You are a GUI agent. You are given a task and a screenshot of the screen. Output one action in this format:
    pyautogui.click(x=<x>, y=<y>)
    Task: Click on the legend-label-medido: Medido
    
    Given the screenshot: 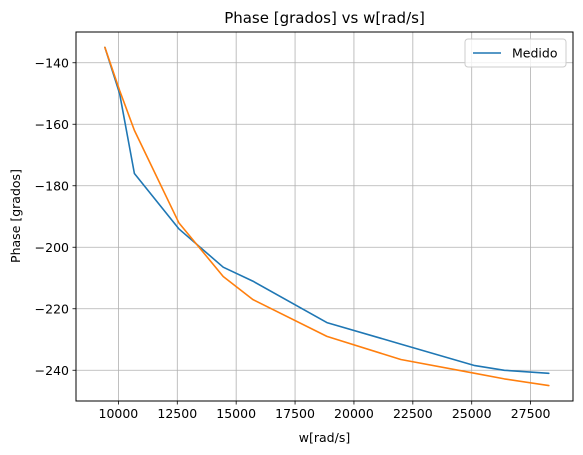 What is the action you would take?
    pyautogui.click(x=534, y=53)
    